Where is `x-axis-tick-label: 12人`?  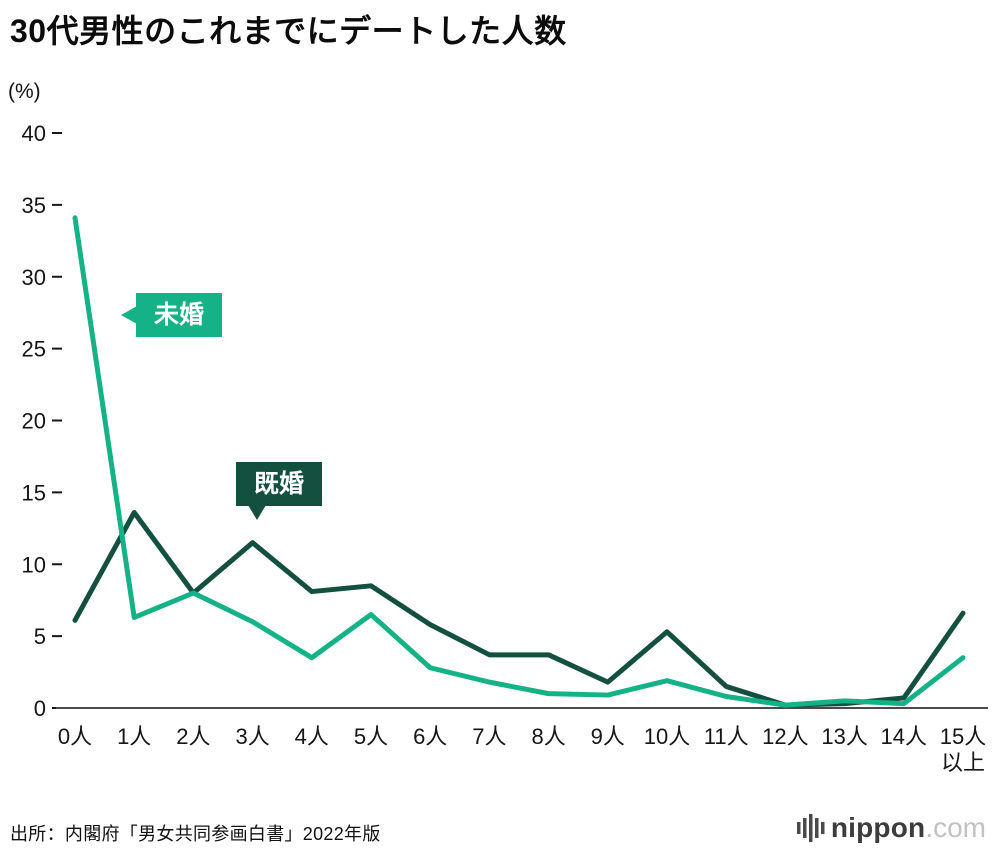
x-axis-tick-label: 12人 is located at coordinates (785, 736).